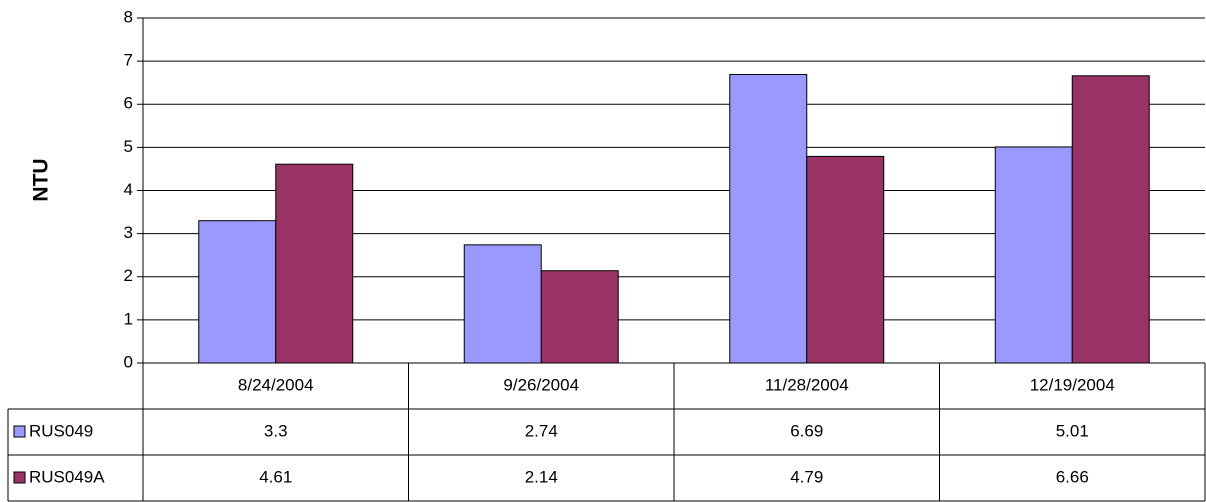  I want to click on y-tick-label: 5, so click(128, 146).